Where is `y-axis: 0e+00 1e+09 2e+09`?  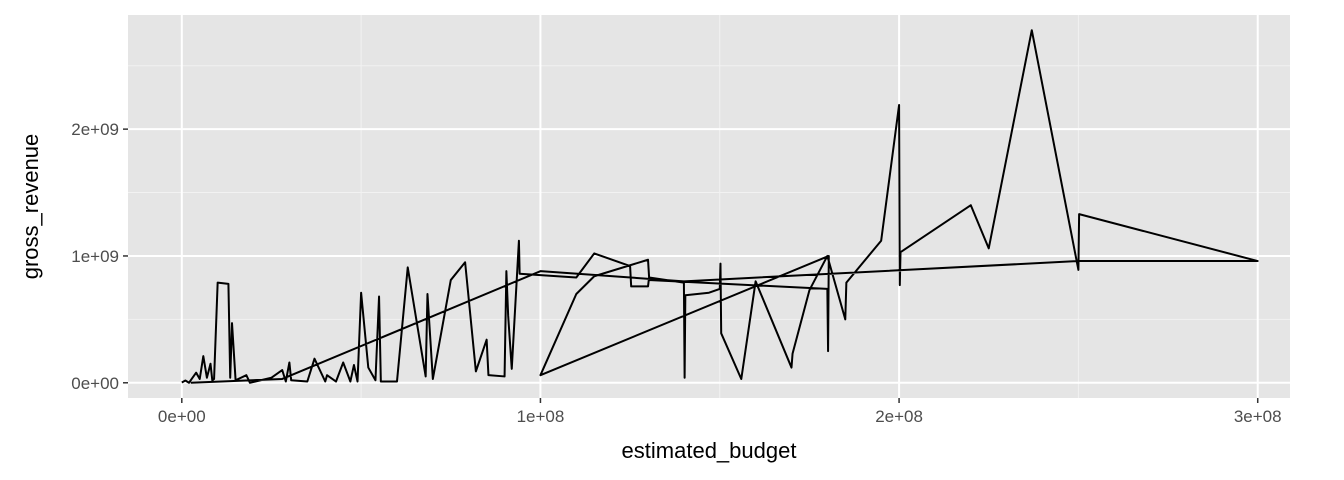 y-axis: 0e+00 1e+09 2e+09 is located at coordinates (99, 256).